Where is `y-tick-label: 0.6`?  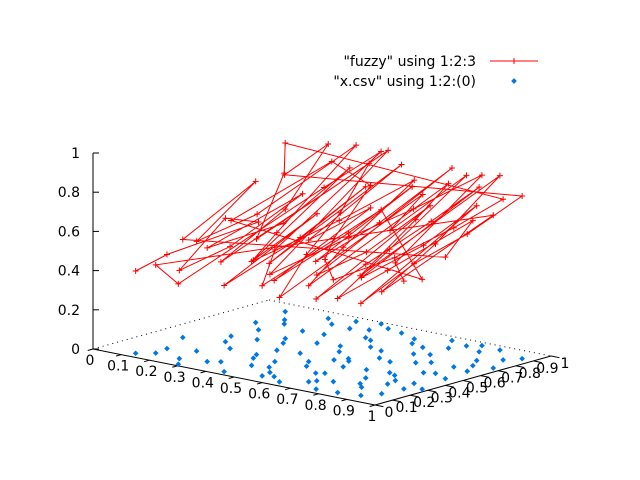 y-tick-label: 0.6 is located at coordinates (494, 384).